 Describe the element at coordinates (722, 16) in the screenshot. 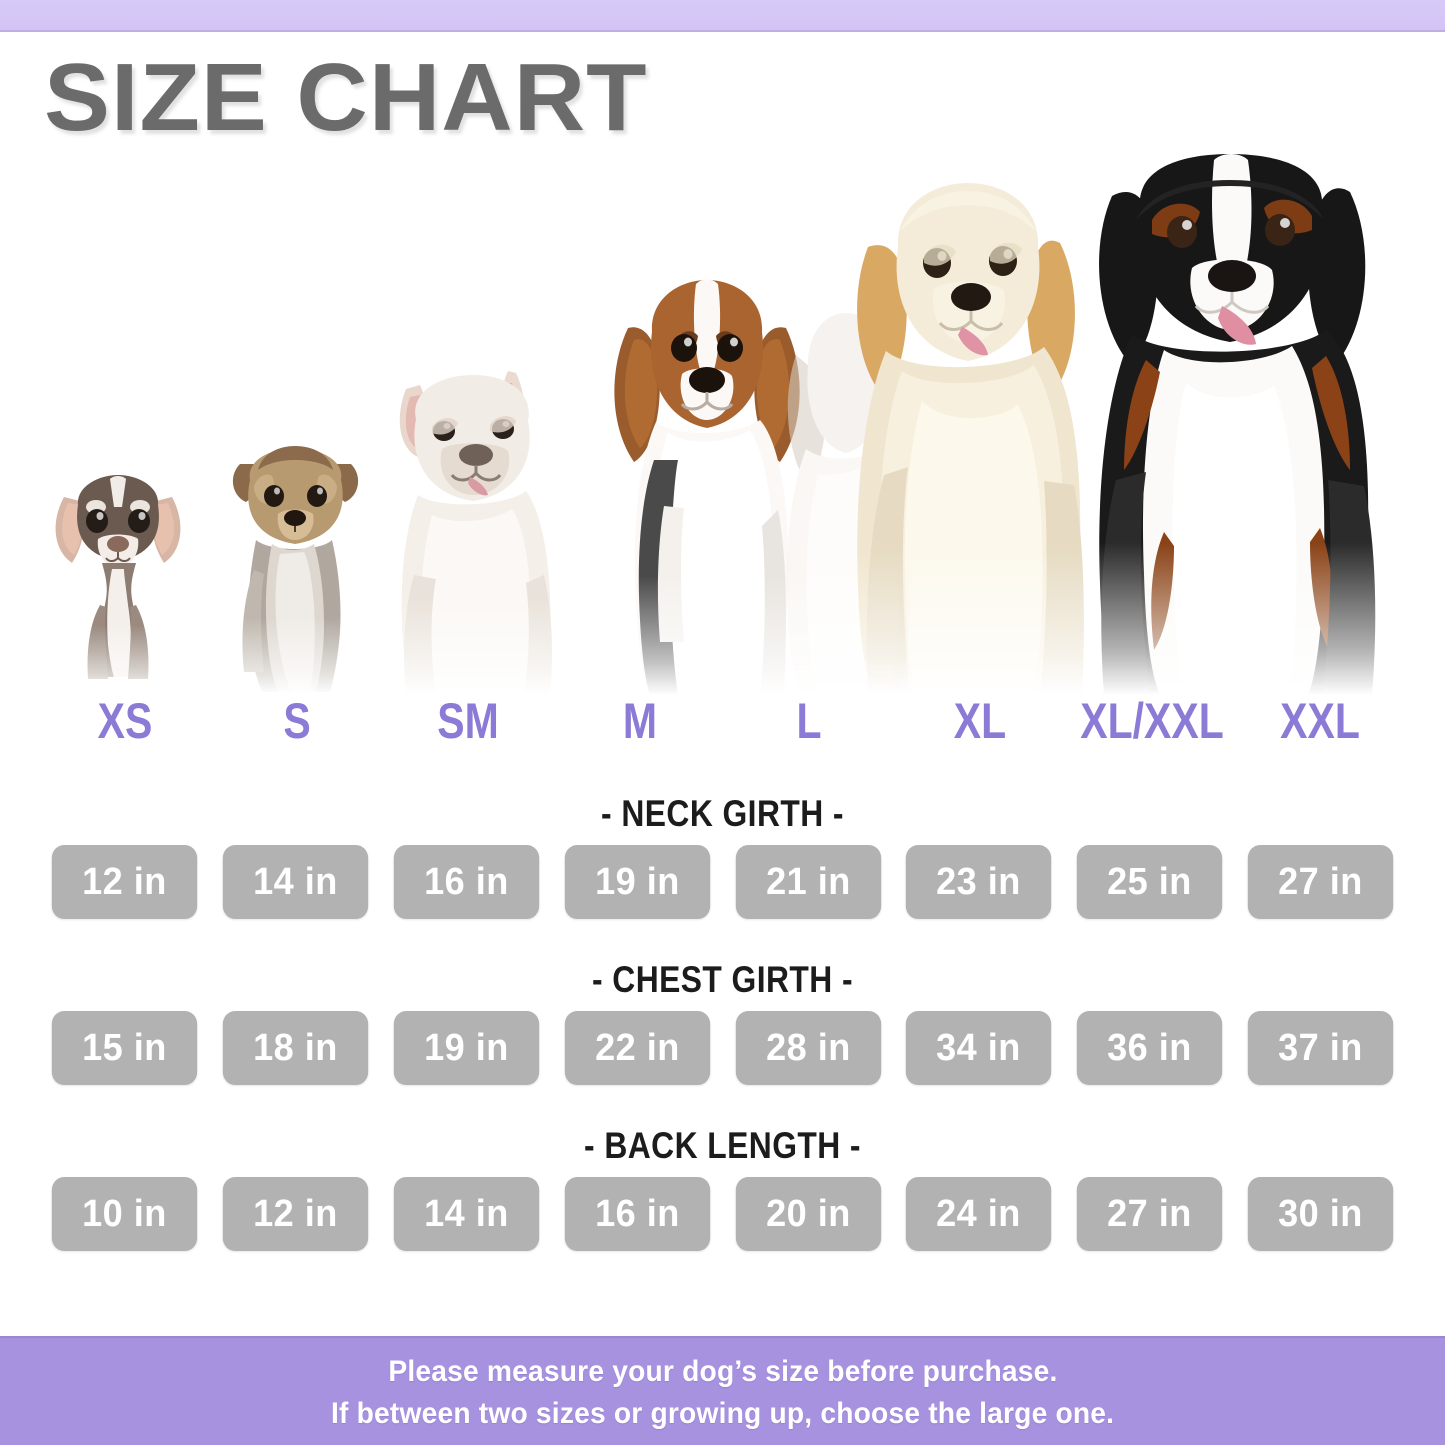

I see `top-accent-band` at that location.